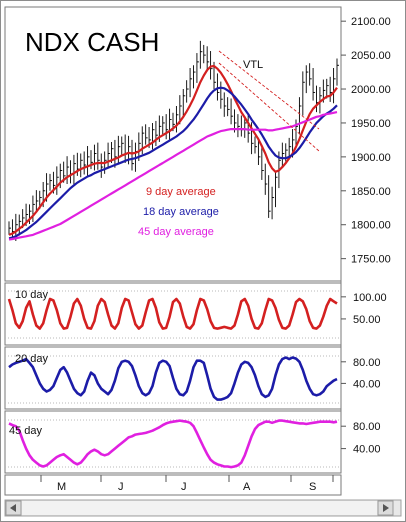  I want to click on month-label-m: M, so click(61, 487).